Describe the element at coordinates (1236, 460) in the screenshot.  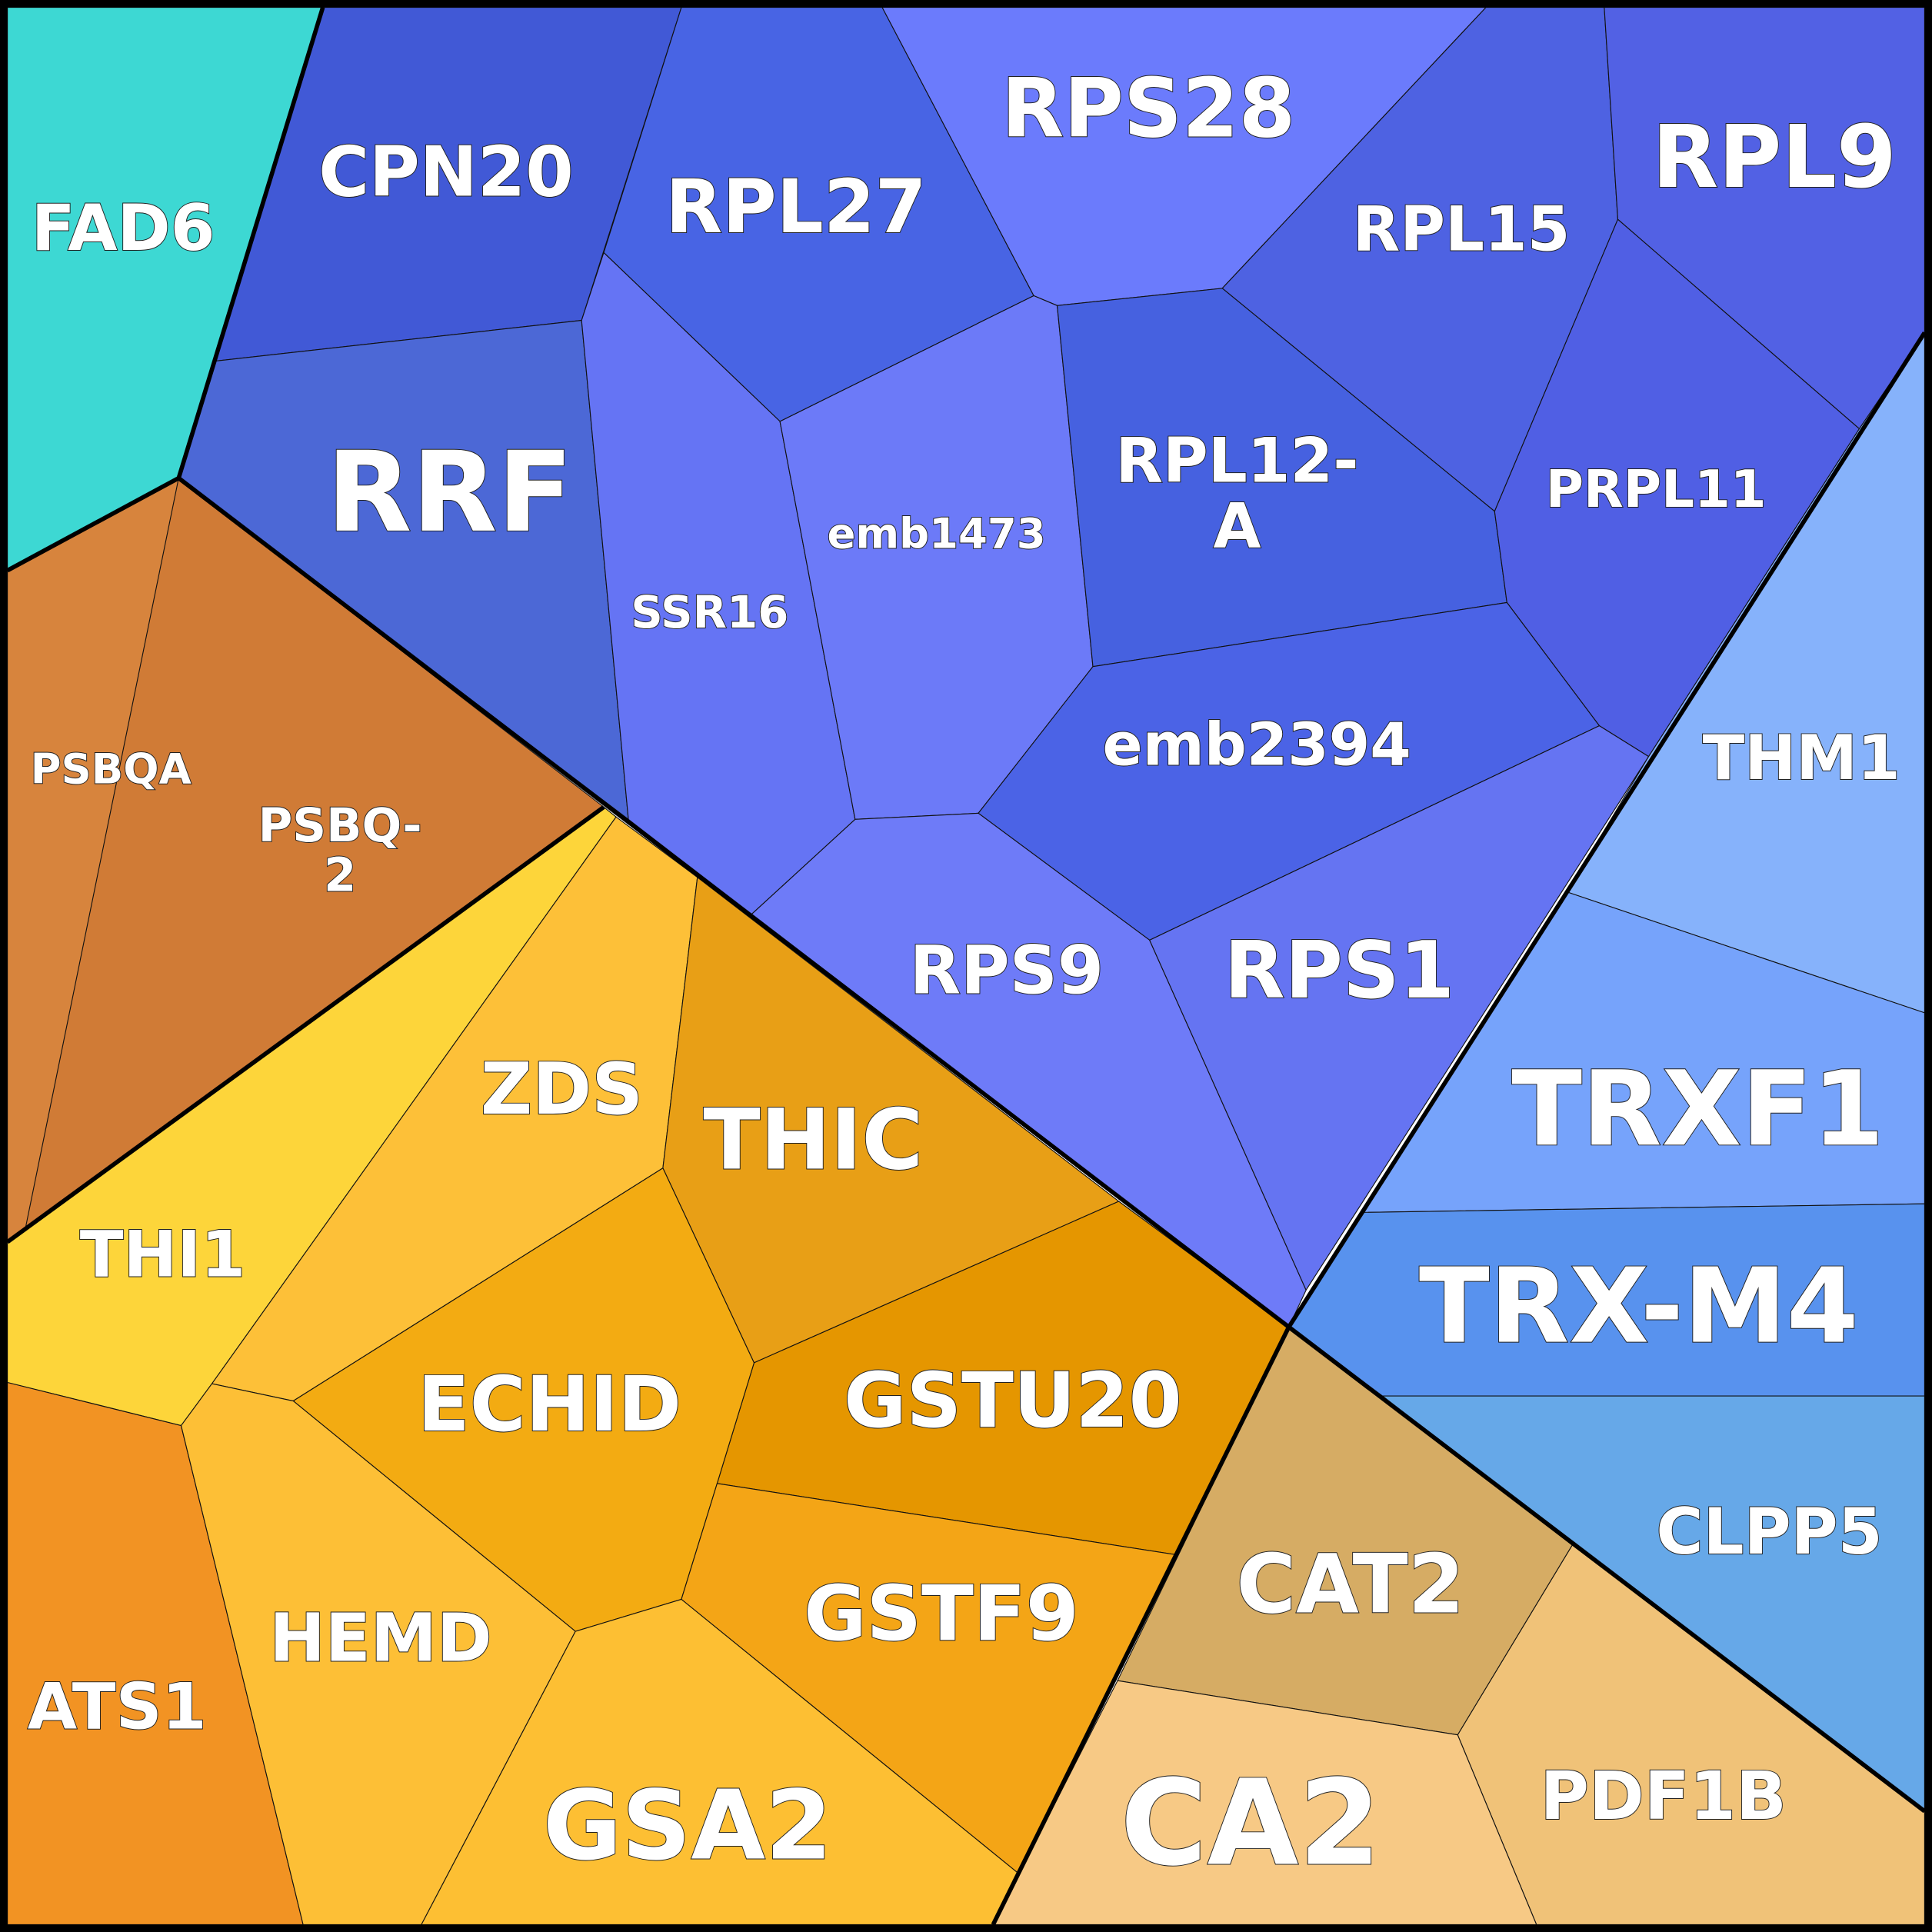
I see `label-line: RPL12-` at that location.